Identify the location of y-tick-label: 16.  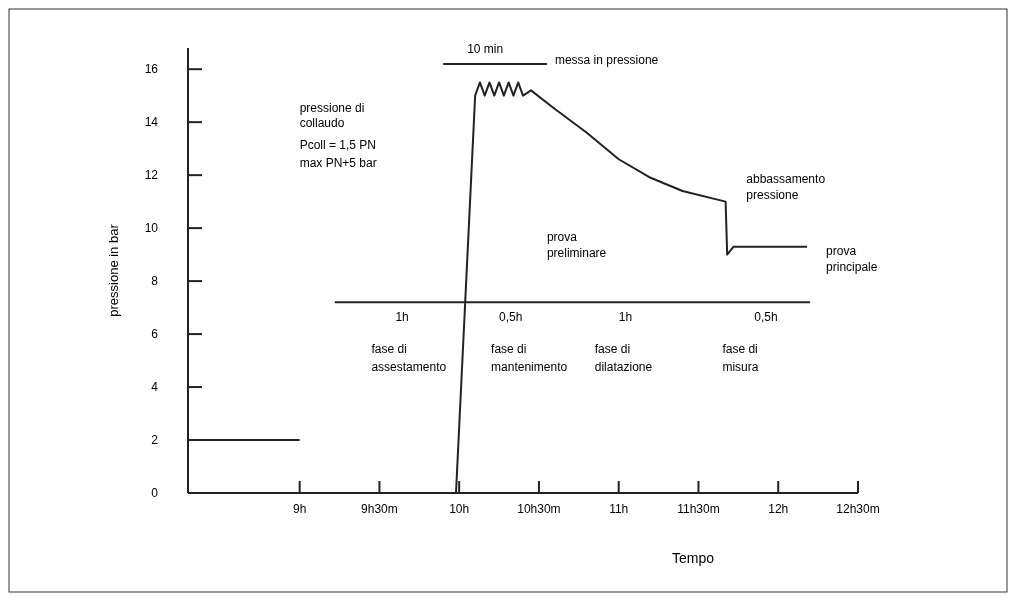
(151, 69).